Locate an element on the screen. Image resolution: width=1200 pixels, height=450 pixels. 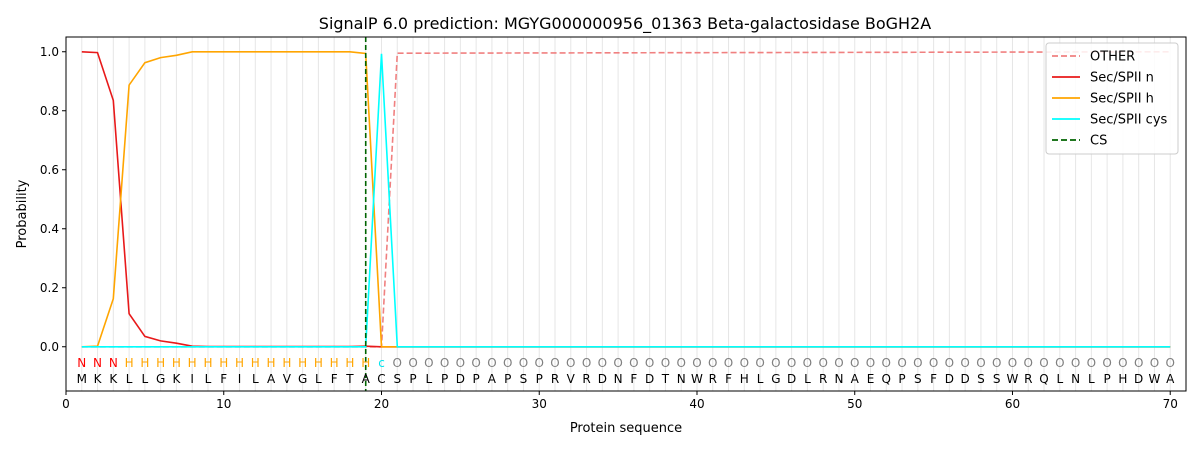
residue-letter: H is located at coordinates (1122, 379).